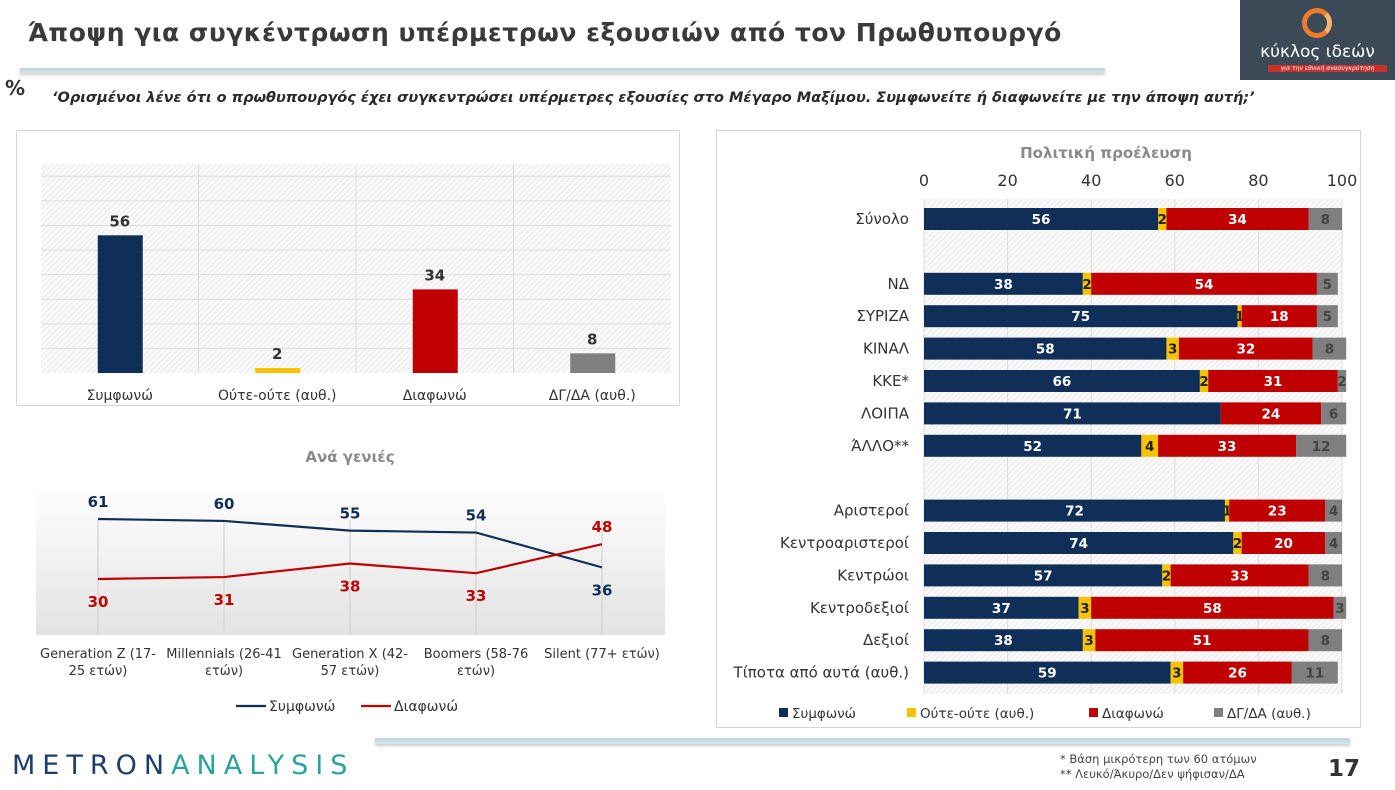 Image resolution: width=1395 pixels, height=790 pixels. Describe the element at coordinates (1269, 714) in the screenshot. I see `legend-label: ΔΓ/ΔΑ (αυθ.)` at that location.